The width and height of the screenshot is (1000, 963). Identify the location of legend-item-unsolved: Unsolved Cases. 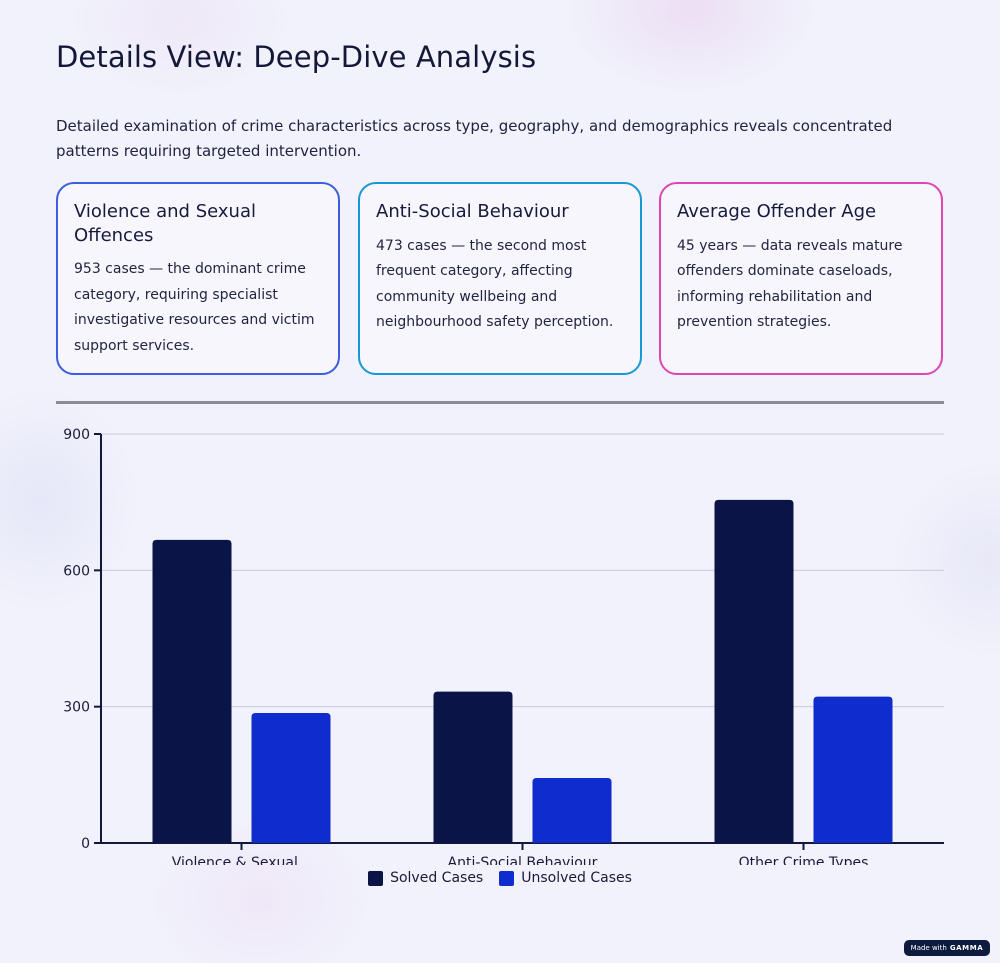
(565, 878).